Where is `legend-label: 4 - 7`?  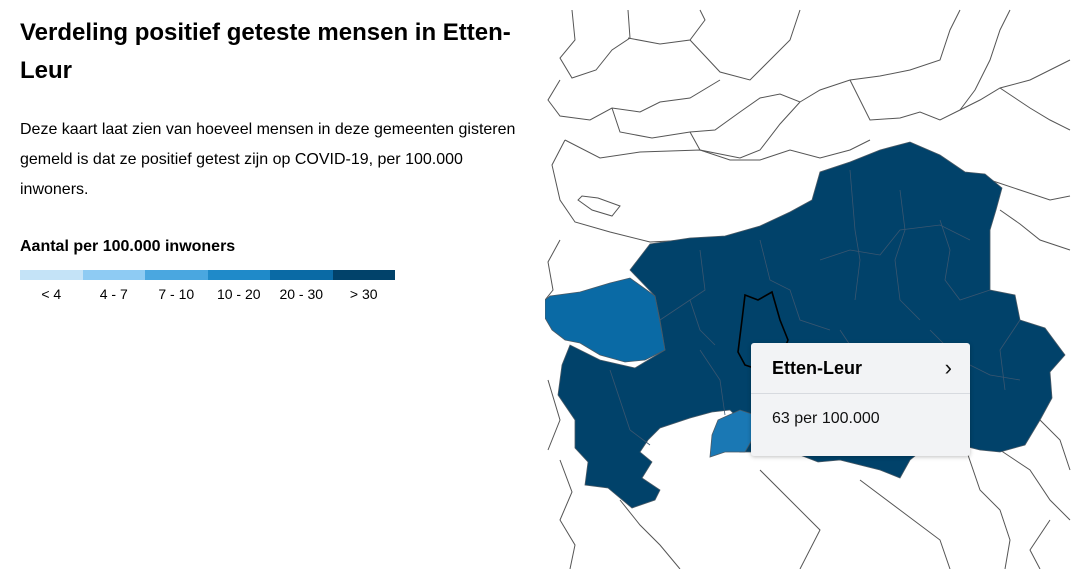
legend-label: 4 - 7 is located at coordinates (113, 294).